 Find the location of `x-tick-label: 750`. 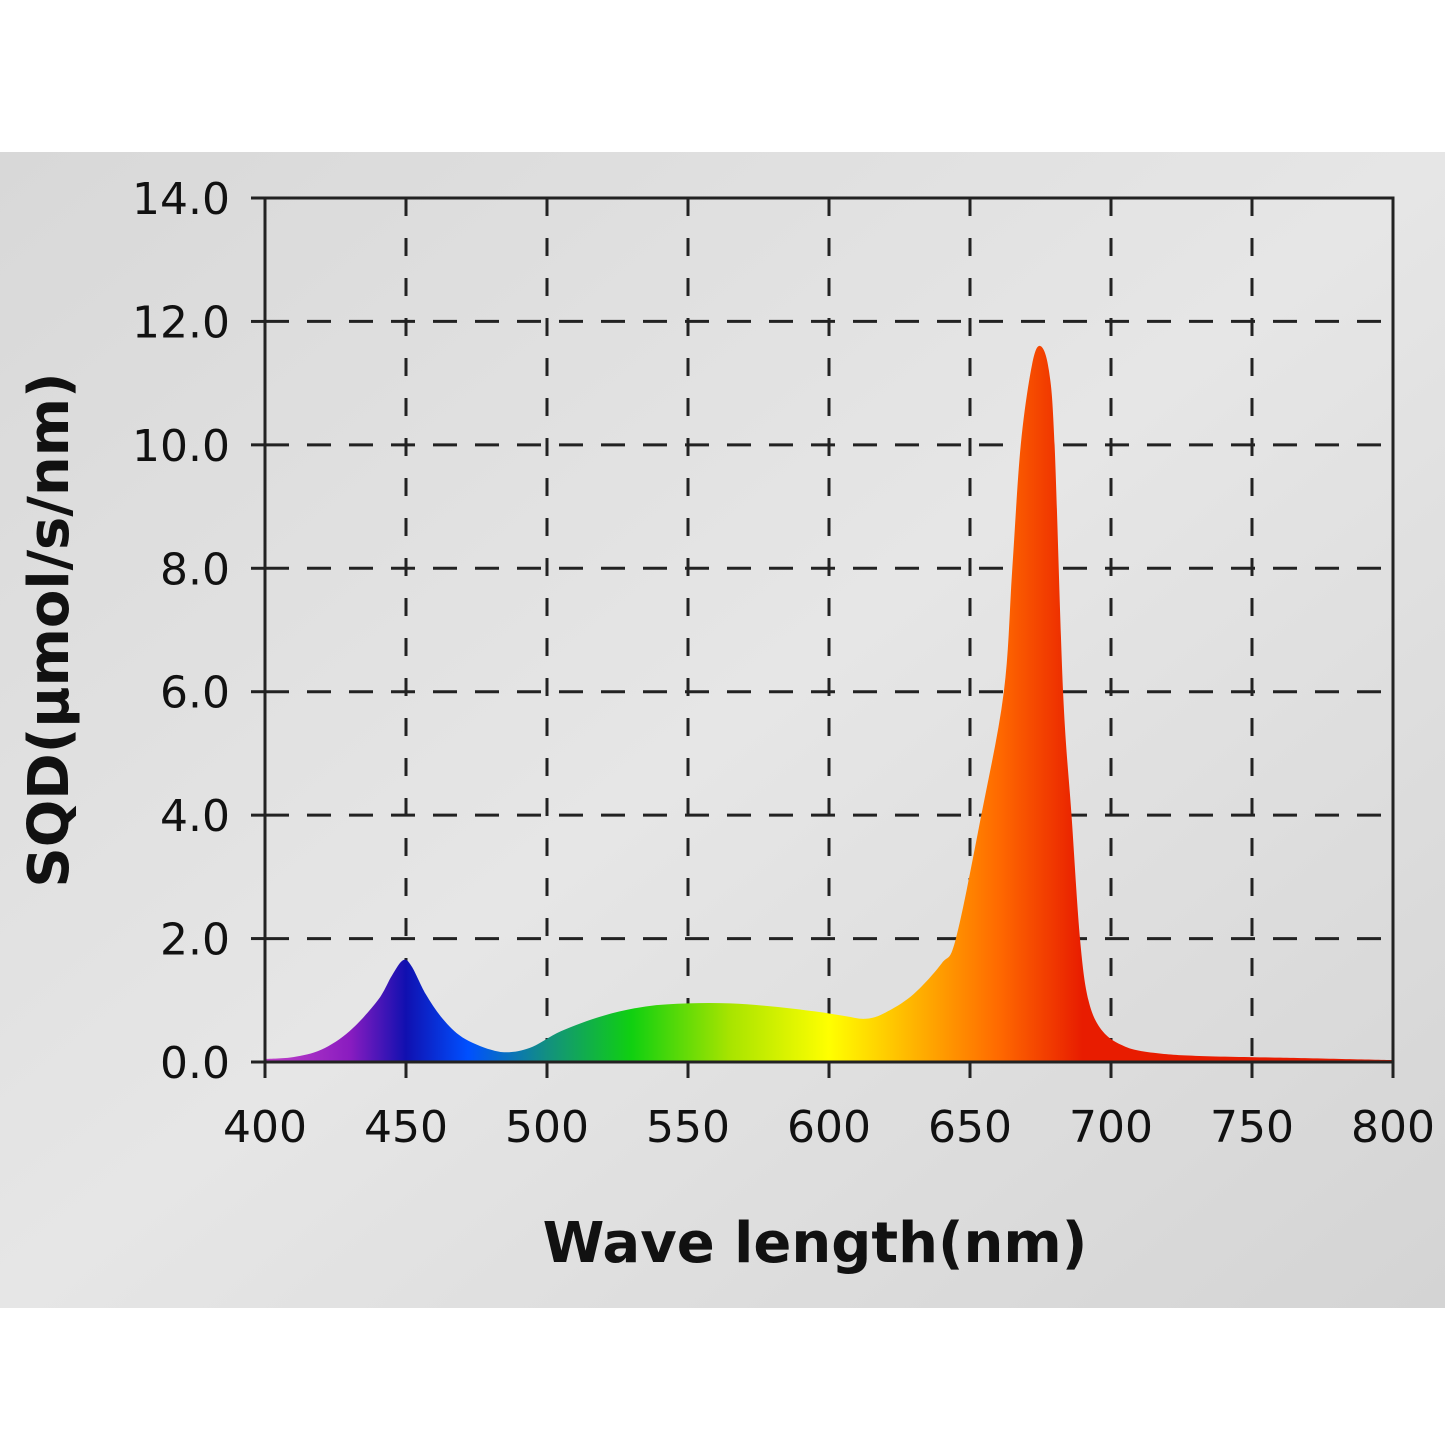

x-tick-label: 750 is located at coordinates (1252, 1127).